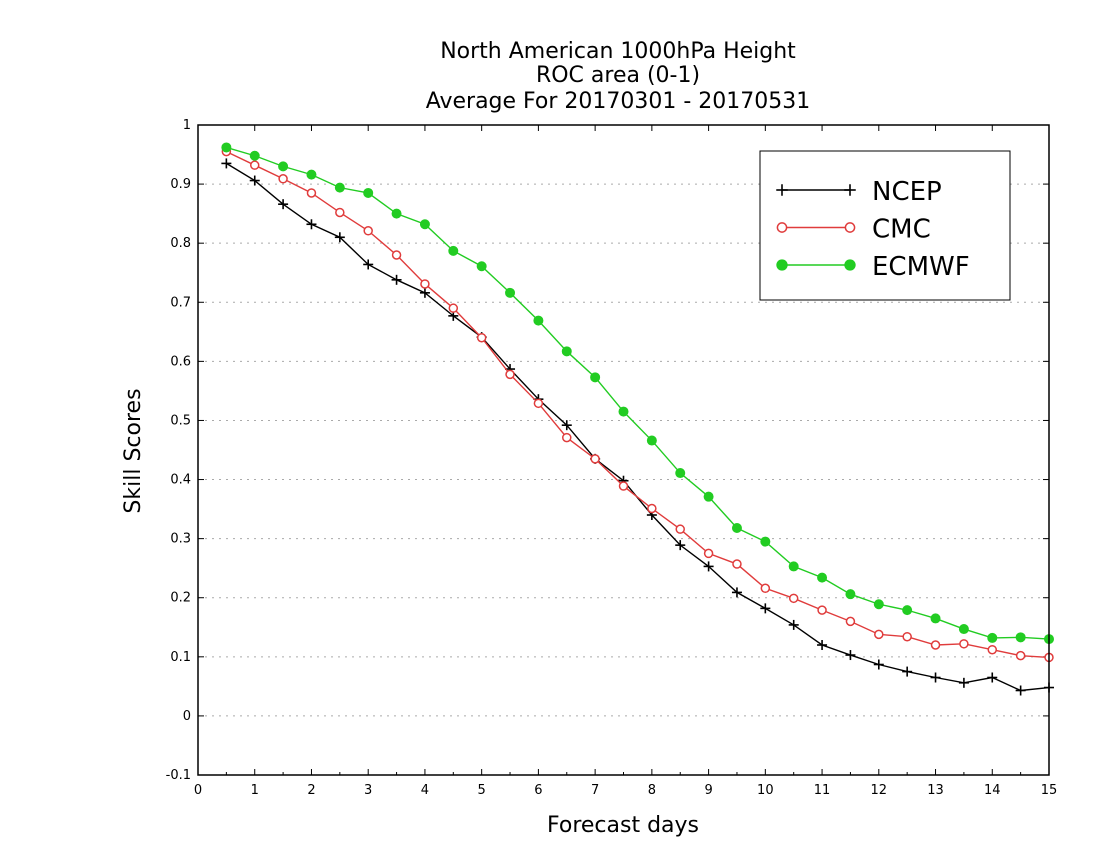 The width and height of the screenshot is (1100, 850). Describe the element at coordinates (623, 825) in the screenshot. I see `x-axis-label: Forecast days` at that location.